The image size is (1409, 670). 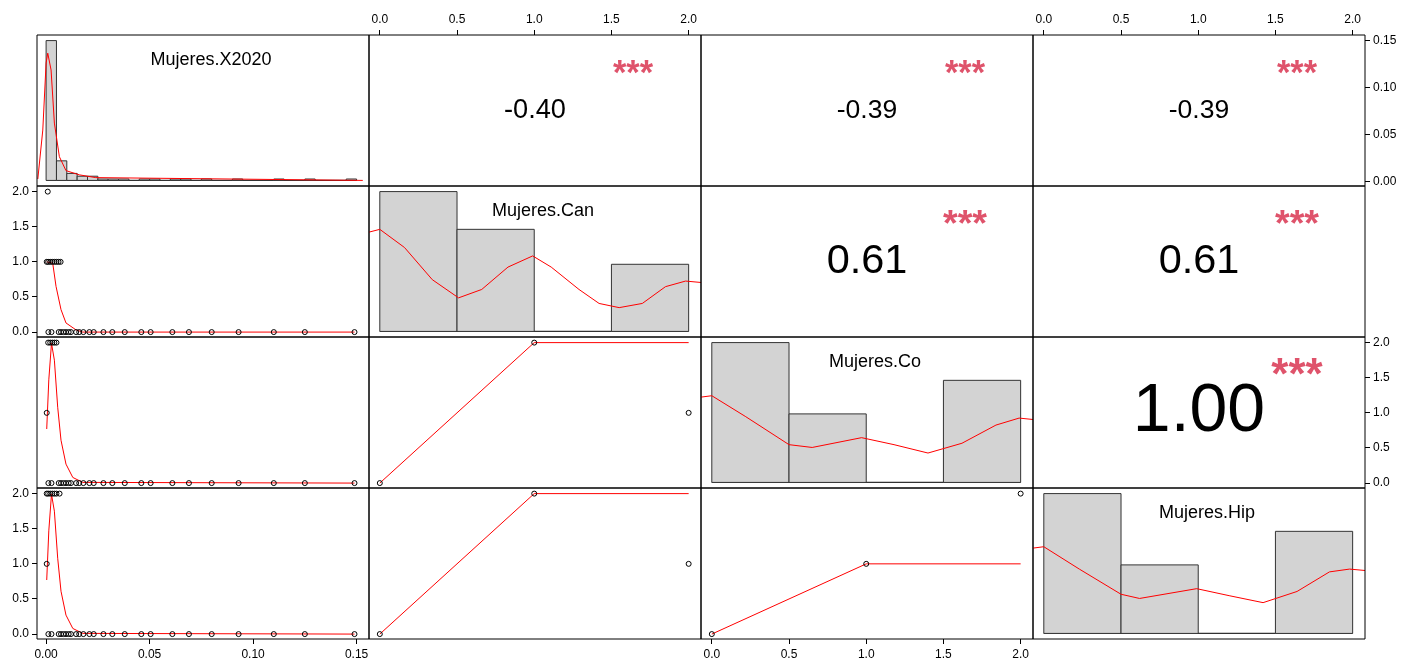 I want to click on annotation: 1.00, so click(x=1199, y=407).